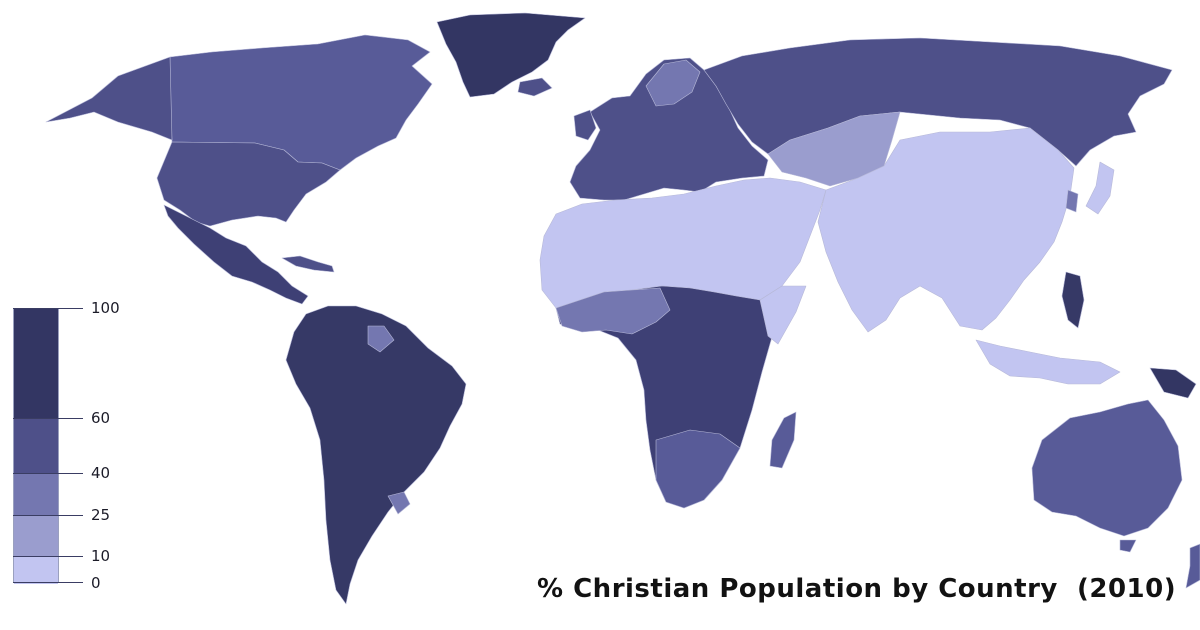  Describe the element at coordinates (673, 83) in the screenshot. I see `region-scandinavia` at that location.